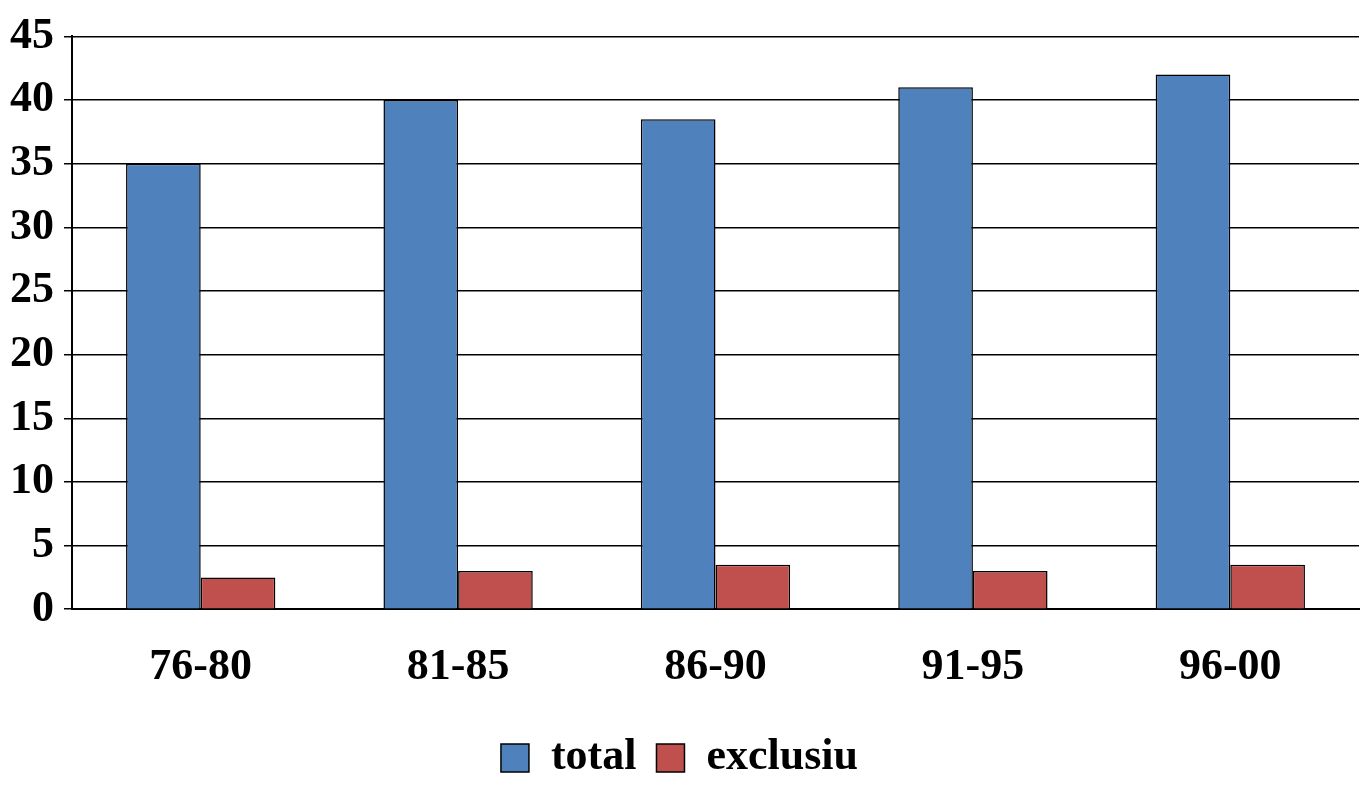  Describe the element at coordinates (32, 415) in the screenshot. I see `y-tick-label: 15` at that location.